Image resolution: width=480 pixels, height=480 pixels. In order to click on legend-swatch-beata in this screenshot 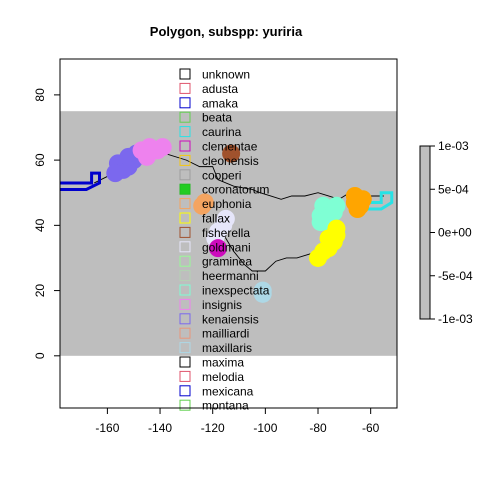, I will do `click(185, 117)`.